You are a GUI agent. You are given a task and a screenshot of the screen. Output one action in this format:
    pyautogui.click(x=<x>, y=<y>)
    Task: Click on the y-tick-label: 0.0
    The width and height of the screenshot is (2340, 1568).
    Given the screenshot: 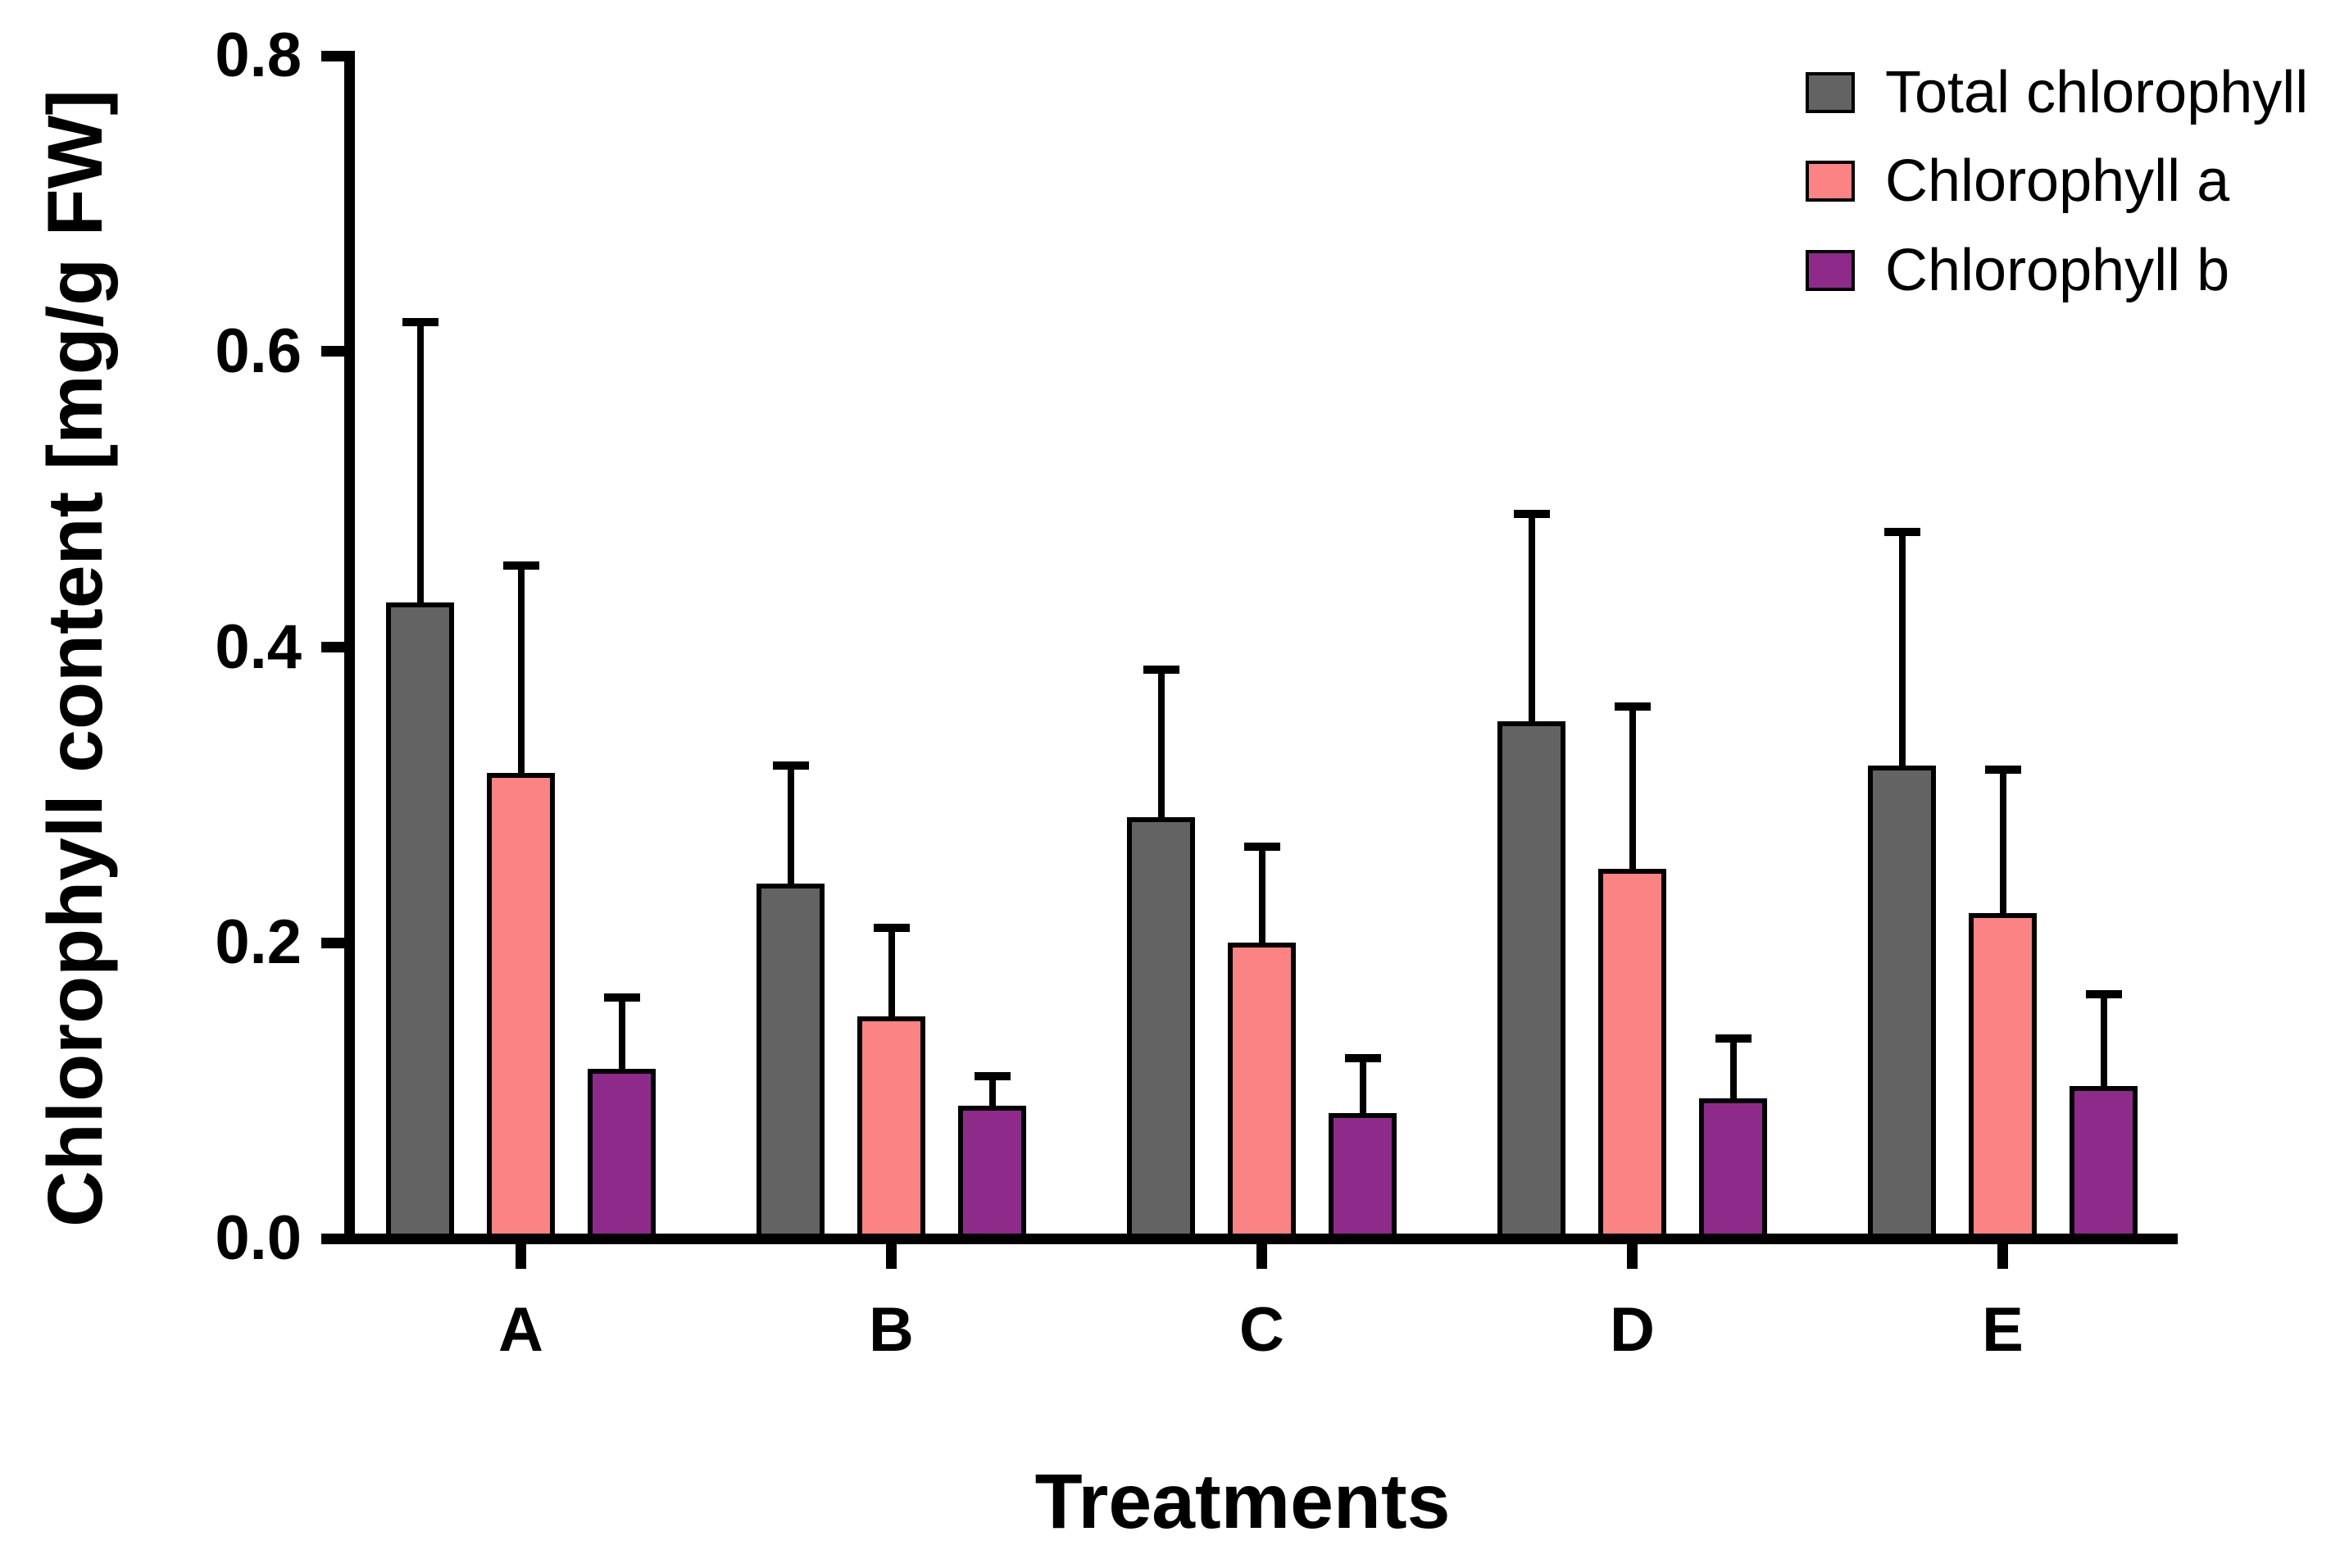 What is the action you would take?
    pyautogui.click(x=259, y=1238)
    